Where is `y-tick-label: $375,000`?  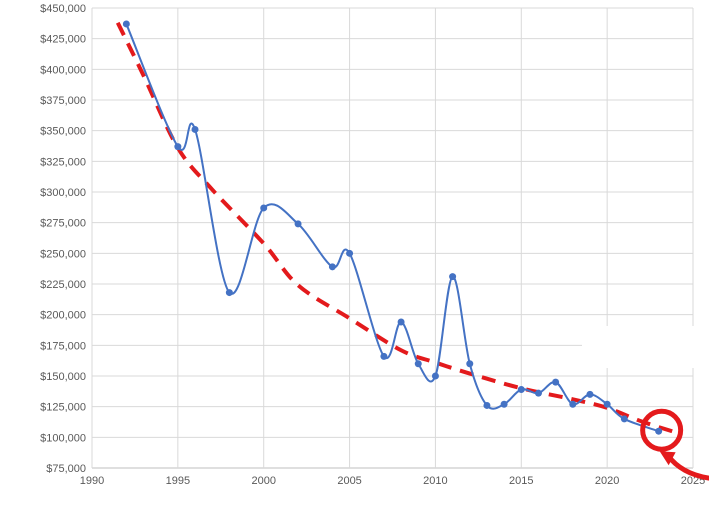 y-tick-label: $375,000 is located at coordinates (63, 101).